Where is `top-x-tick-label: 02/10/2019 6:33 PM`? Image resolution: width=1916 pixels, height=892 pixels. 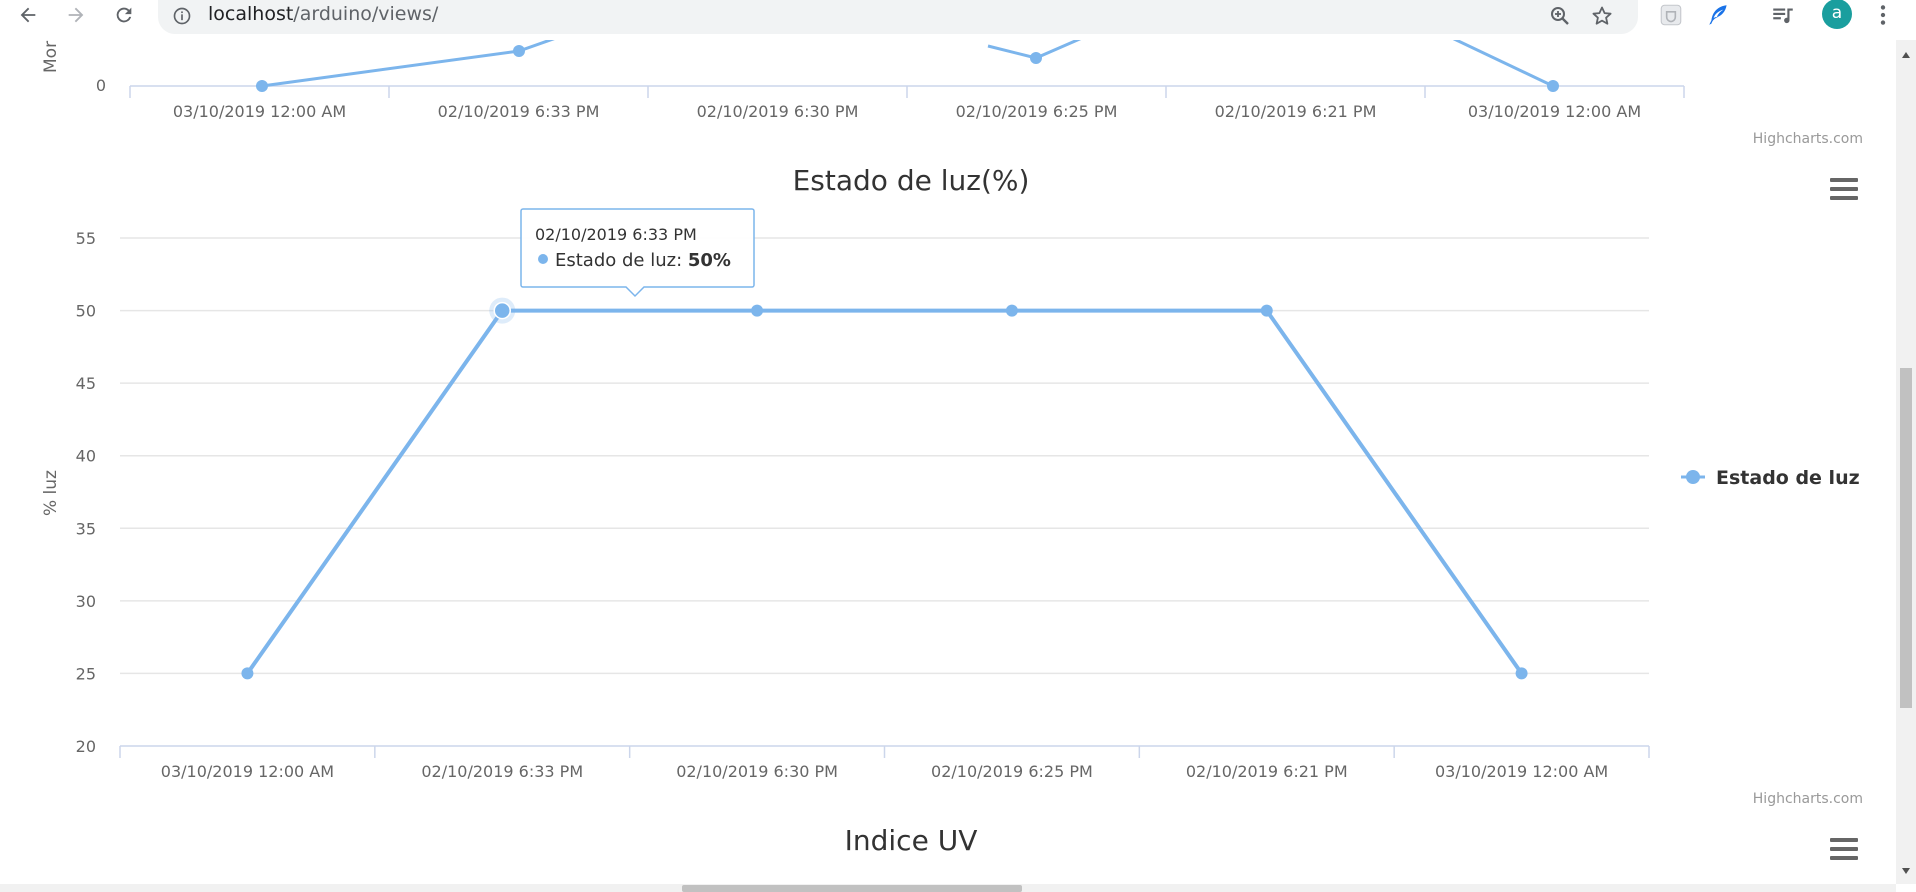
top-x-tick-label: 02/10/2019 6:33 PM is located at coordinates (519, 111).